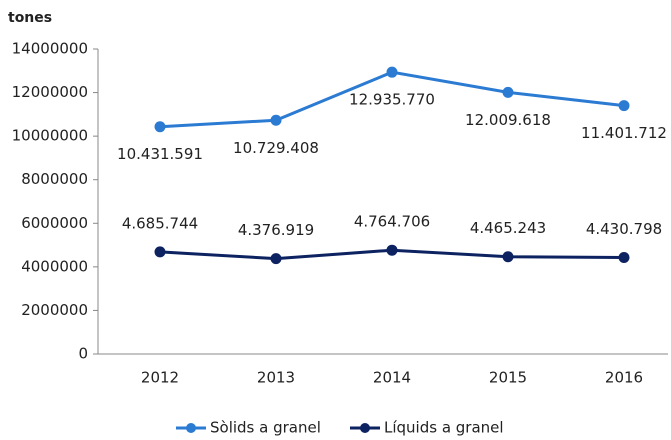 The width and height of the screenshot is (671, 440). I want to click on data-label: 10.431.591, so click(160, 154).